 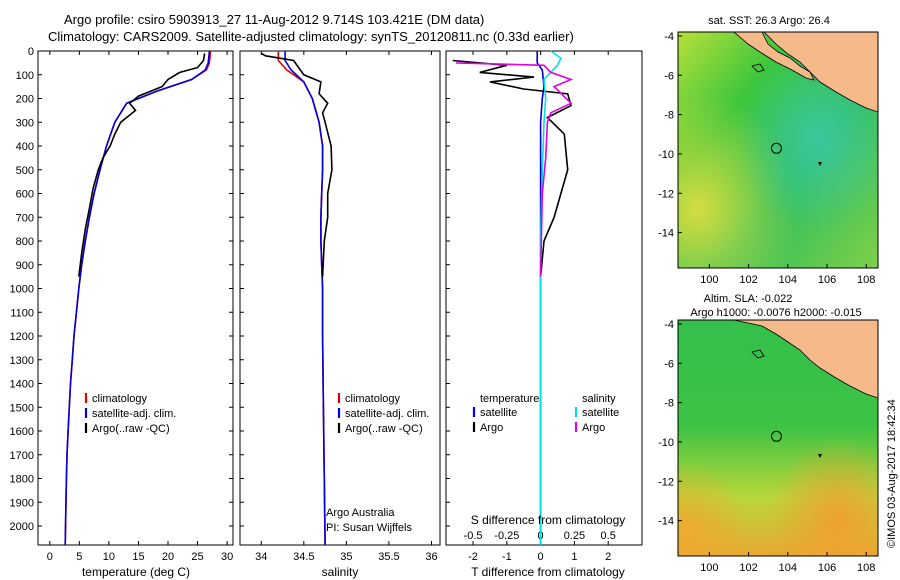 What do you see at coordinates (25, 195) in the screenshot?
I see `y-tick-label: 600` at bounding box center [25, 195].